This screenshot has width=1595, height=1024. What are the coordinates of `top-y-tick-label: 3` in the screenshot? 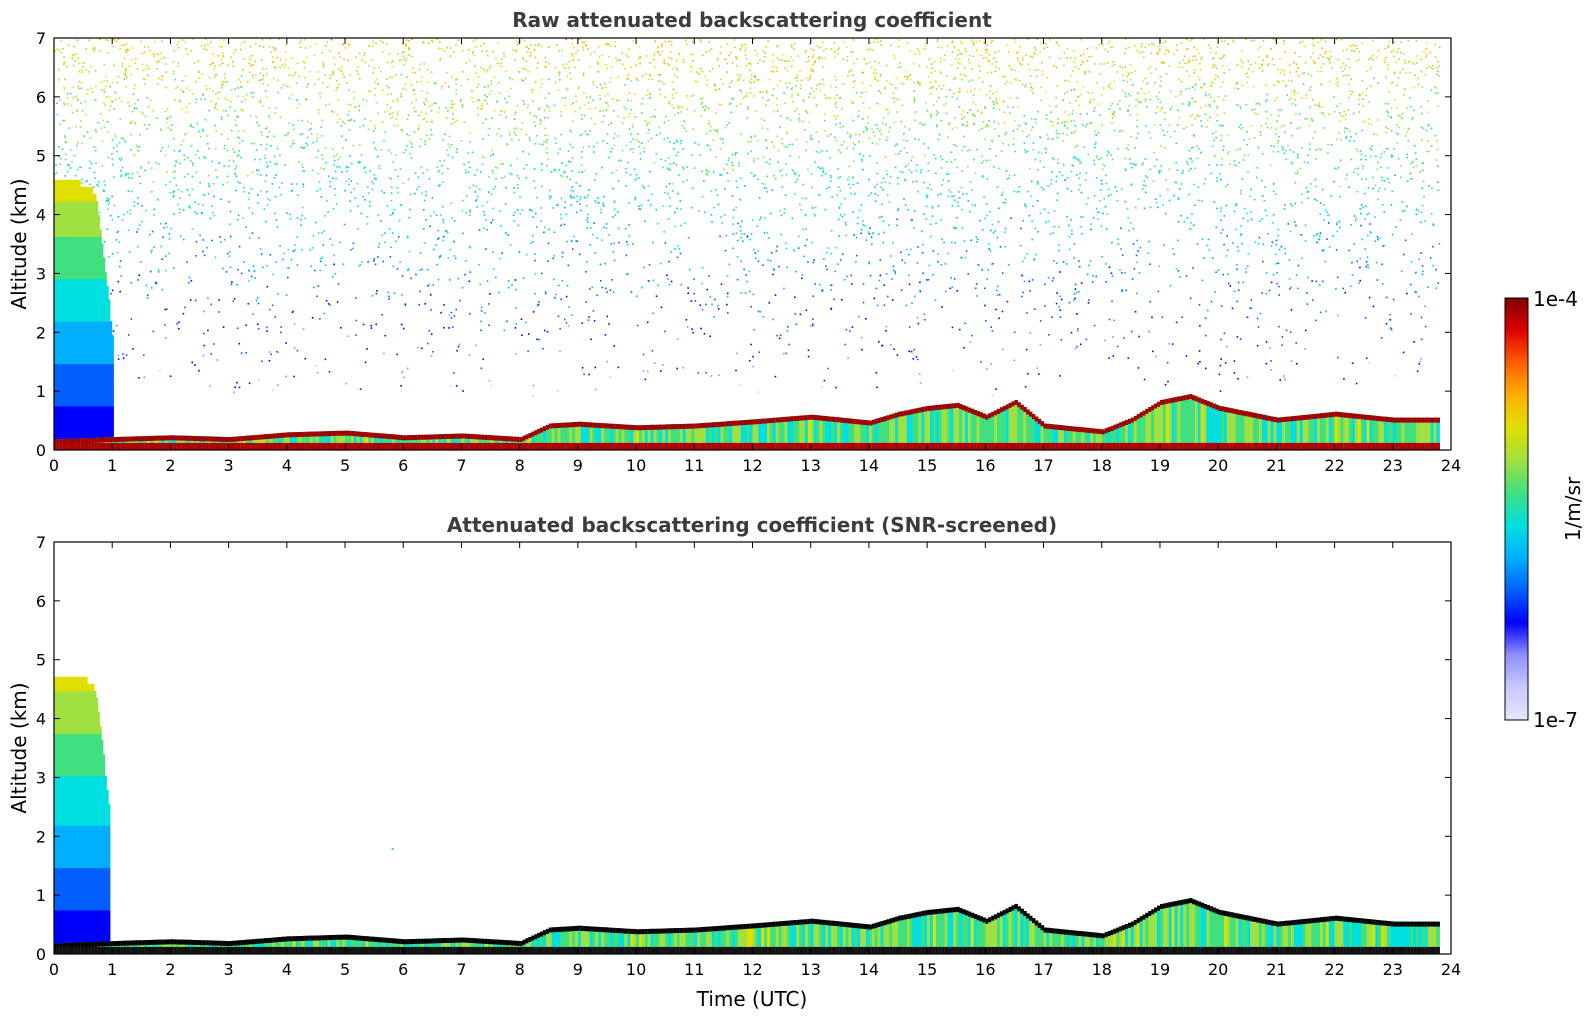 It's located at (41, 273).